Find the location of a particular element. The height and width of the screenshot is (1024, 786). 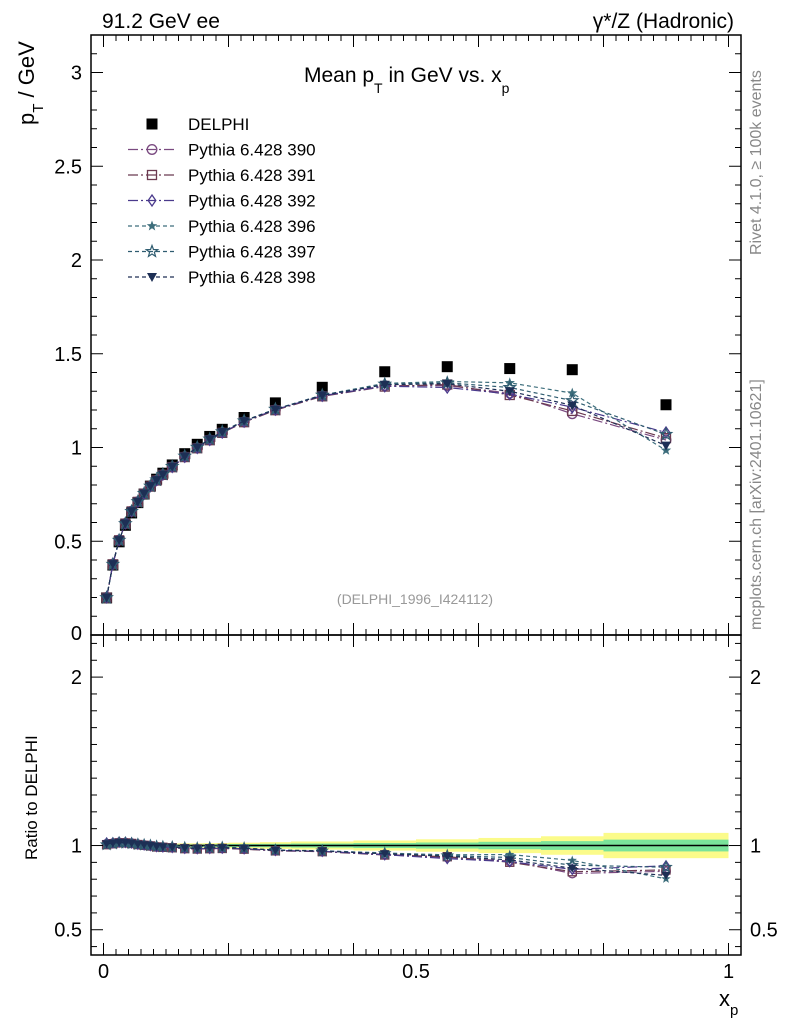

legend-entry: Pythia 6.428 391 is located at coordinates (222, 175).